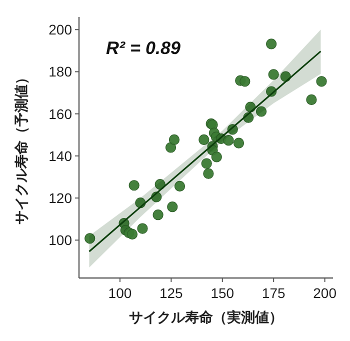 The image size is (350, 341). What do you see at coordinates (60, 114) in the screenshot?
I see `y-tick-label: 160` at bounding box center [60, 114].